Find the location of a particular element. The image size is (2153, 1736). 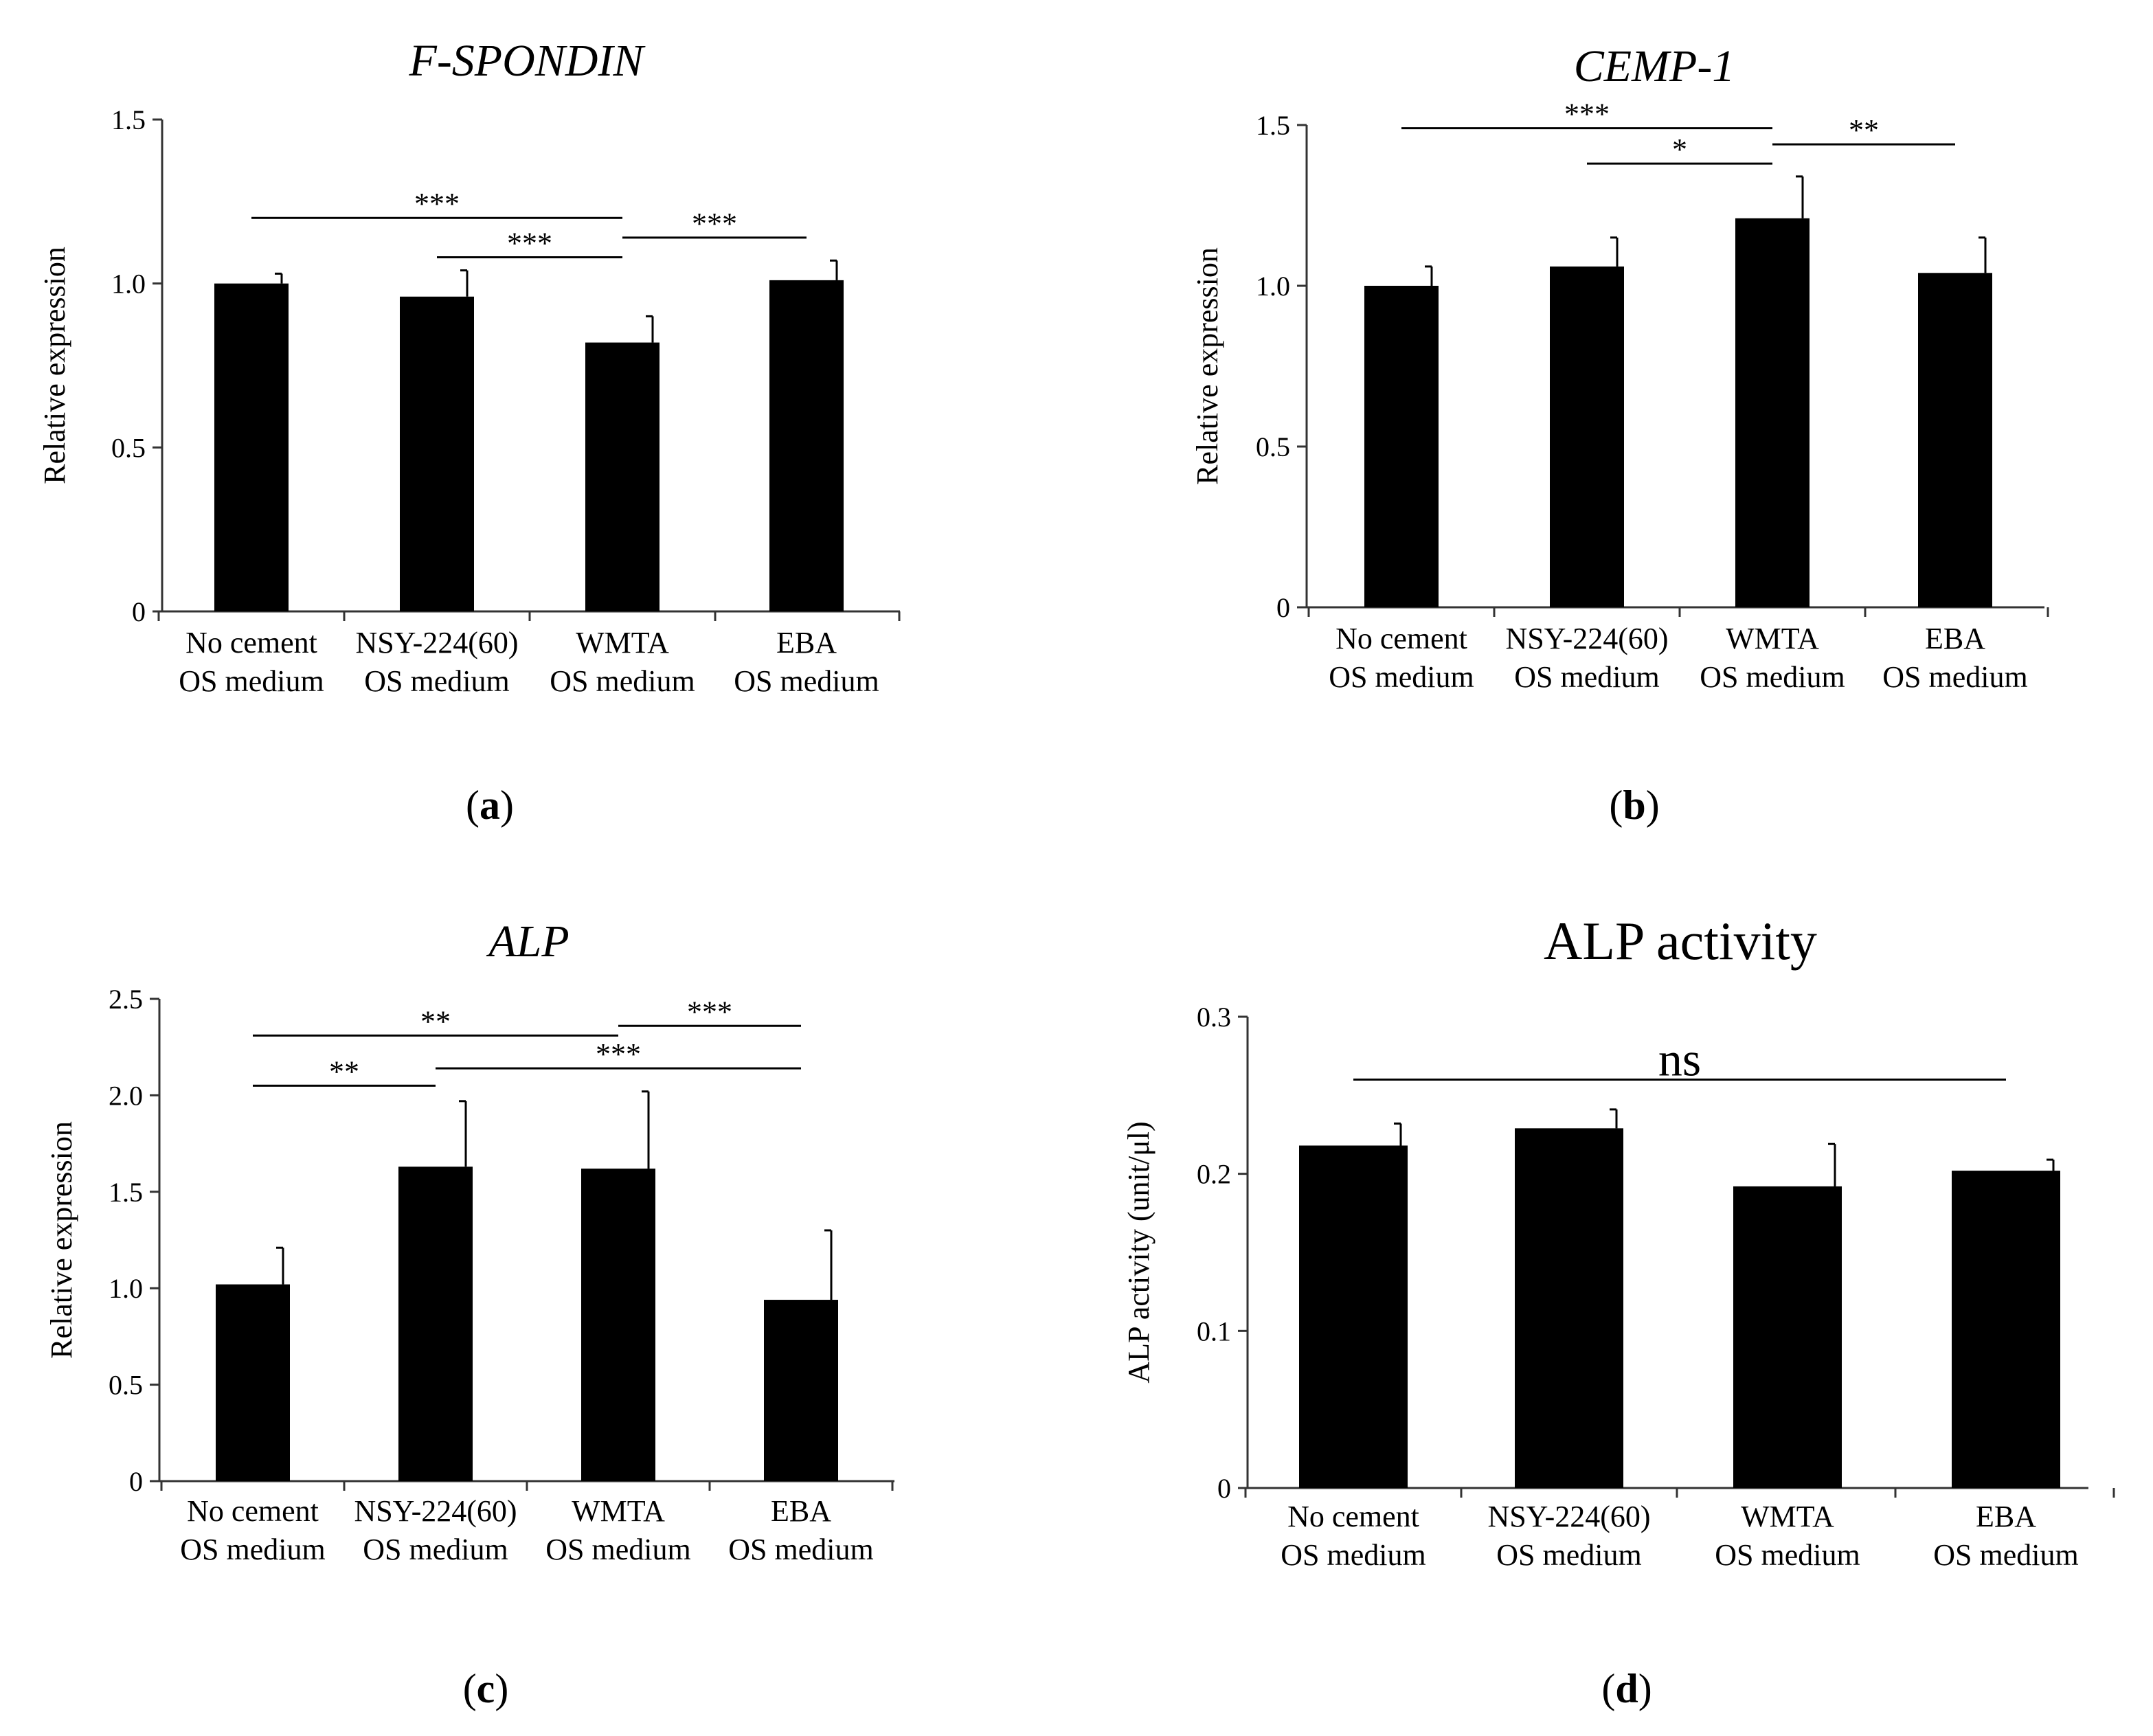

y-axis-label: ALP activity (unit/μl) is located at coordinates (1139, 1252).